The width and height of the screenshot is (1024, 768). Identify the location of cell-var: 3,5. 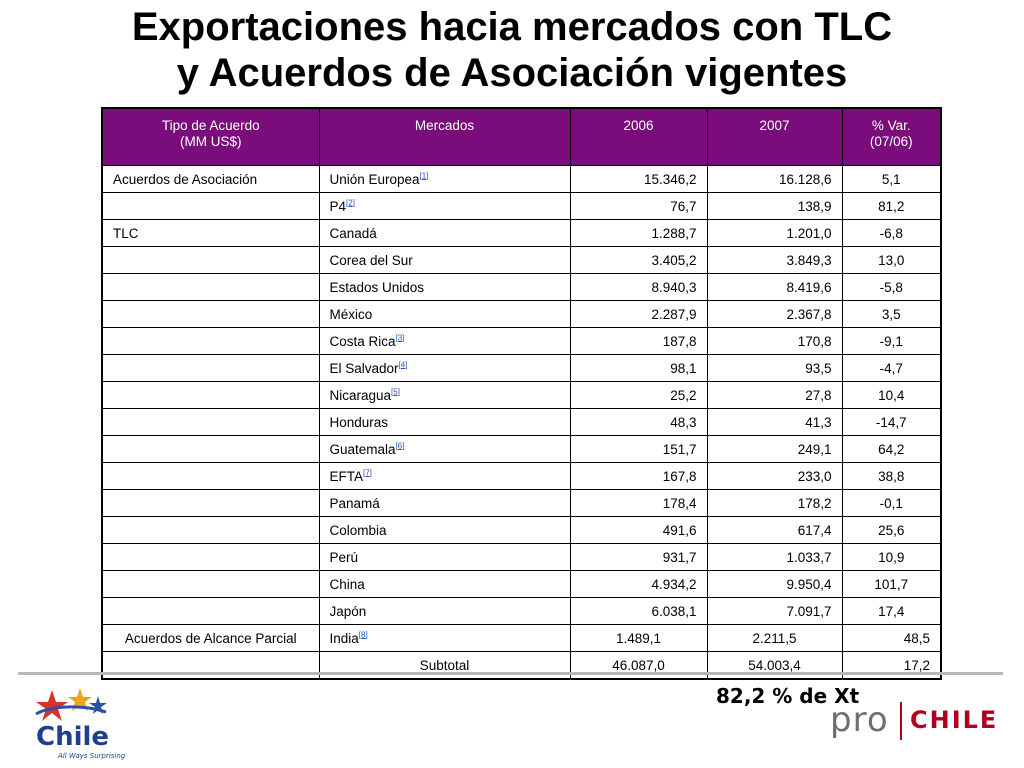
(891, 314).